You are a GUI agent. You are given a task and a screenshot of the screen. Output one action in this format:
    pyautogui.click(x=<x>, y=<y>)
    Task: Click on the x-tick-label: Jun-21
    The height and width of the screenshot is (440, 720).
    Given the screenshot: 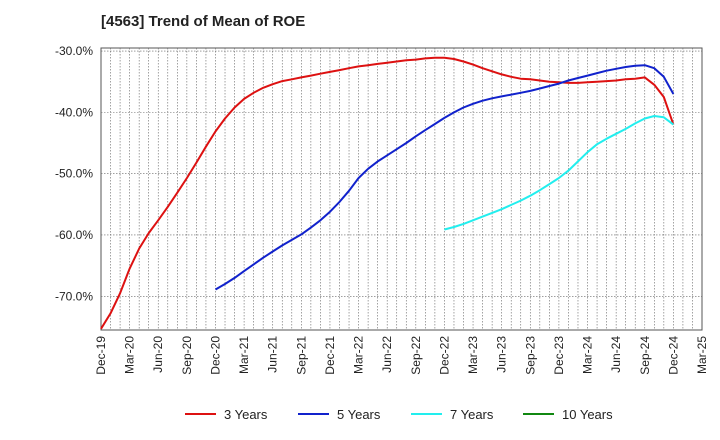 What is the action you would take?
    pyautogui.click(x=273, y=354)
    